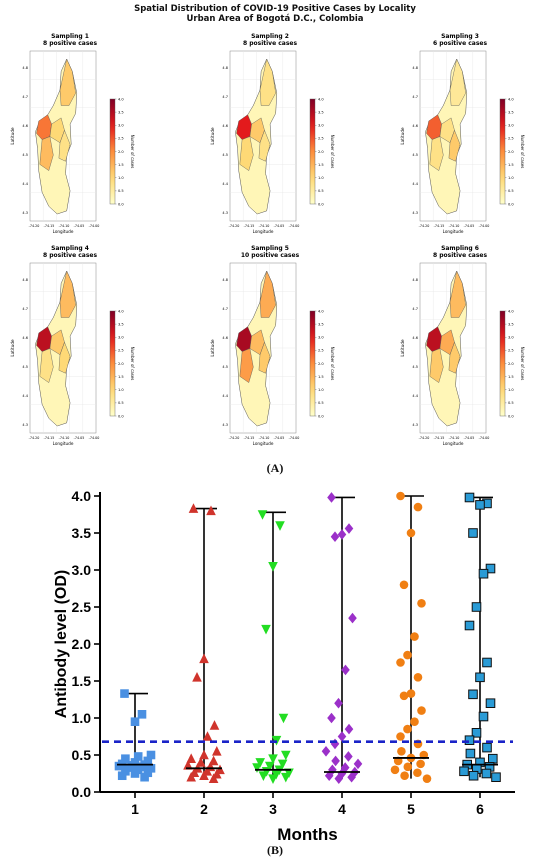 This screenshot has height=860, width=550. Describe the element at coordinates (82, 496) in the screenshot. I see `y-tick-label: 4.0` at that location.